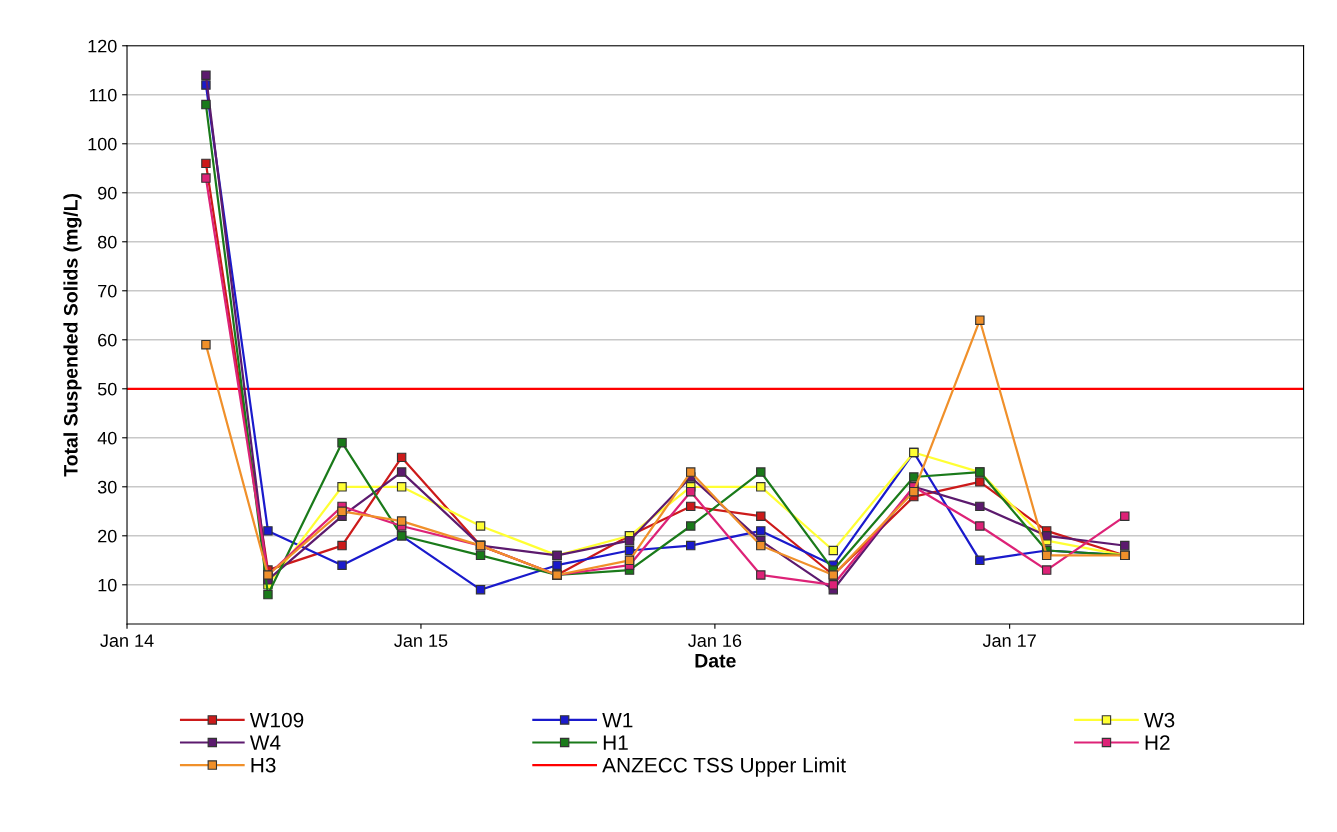 The image size is (1337, 832). Describe the element at coordinates (1009, 640) in the screenshot. I see `x-tick-label: Jan 17` at that location.